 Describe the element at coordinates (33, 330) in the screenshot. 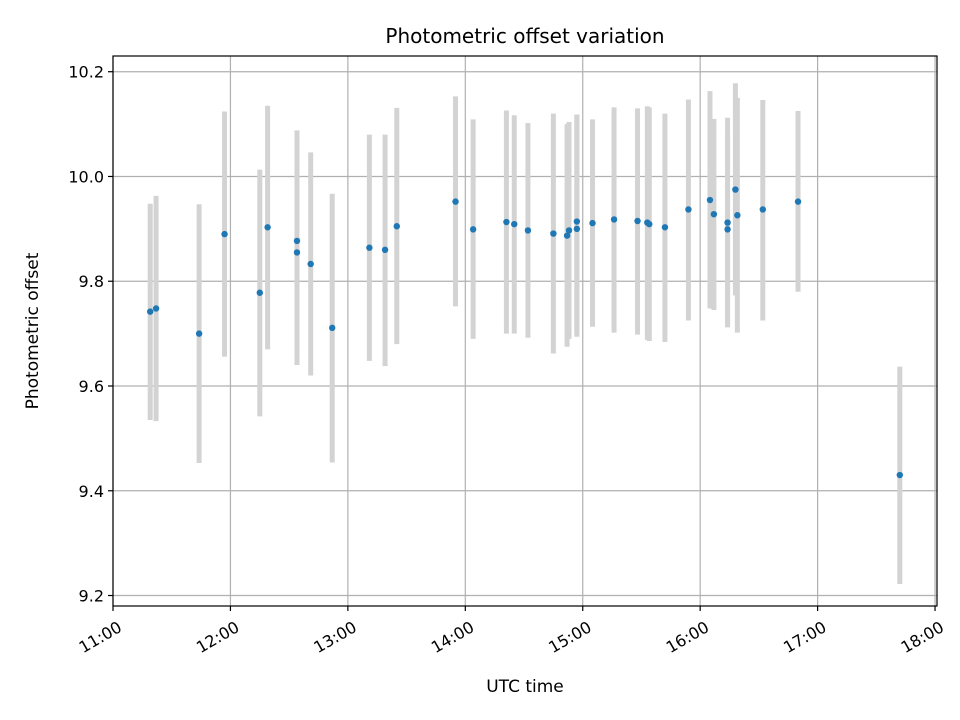

I see `y-axis-label: Photometric offset` at that location.